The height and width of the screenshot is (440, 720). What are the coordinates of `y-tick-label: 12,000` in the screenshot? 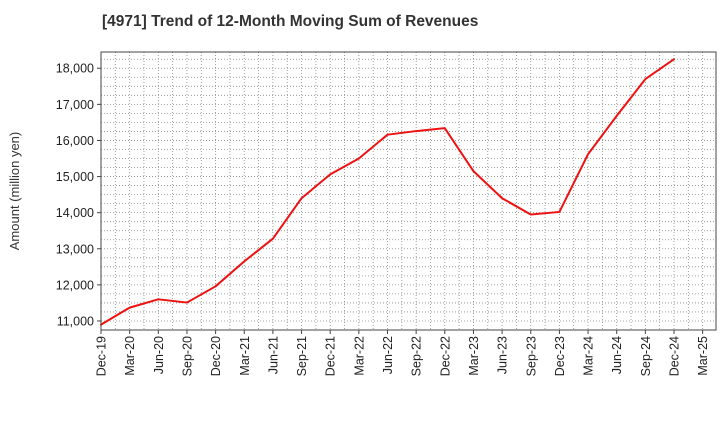 It's located at (75, 285).